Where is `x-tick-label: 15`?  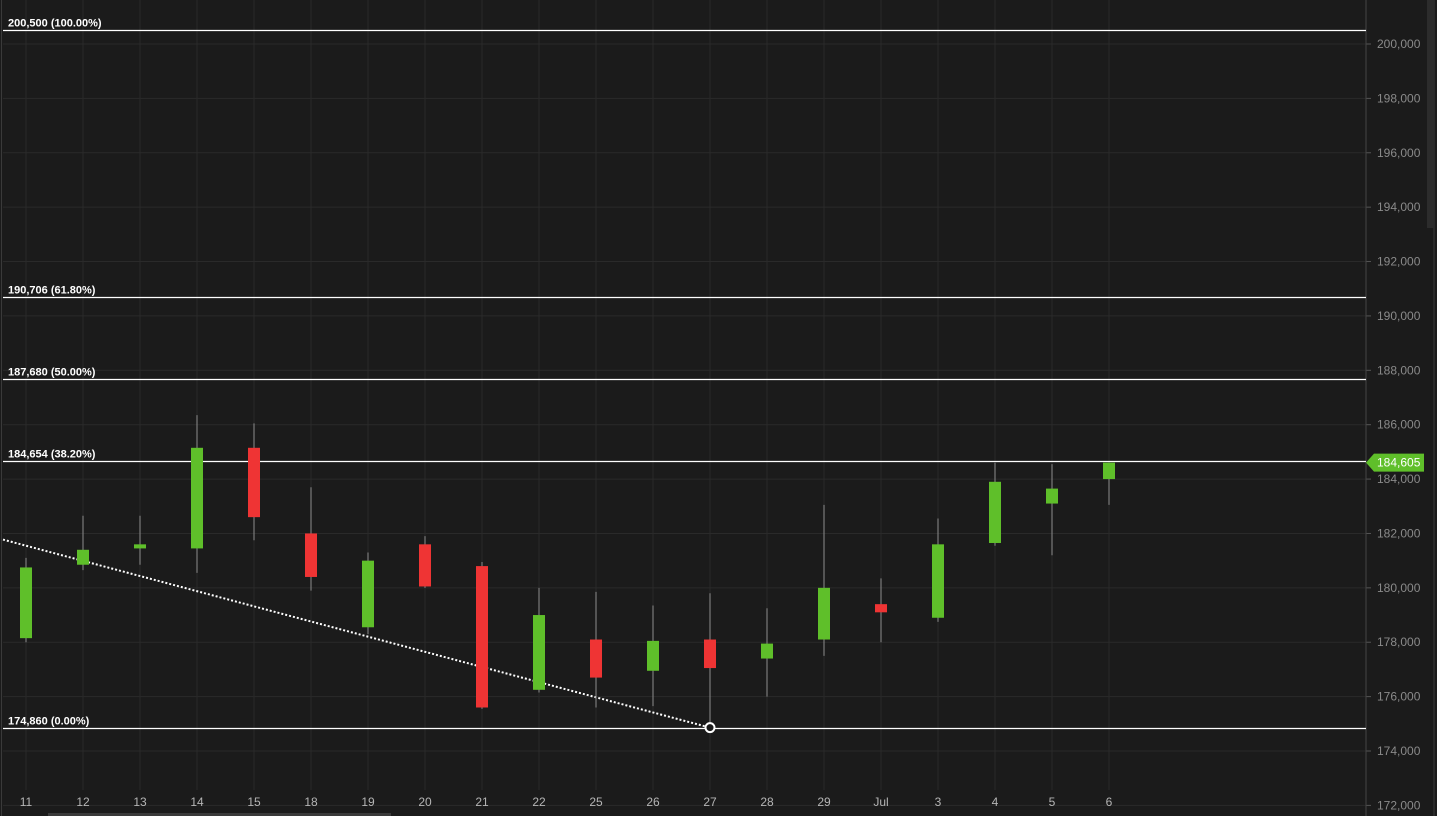
x-tick-label: 15 is located at coordinates (254, 802).